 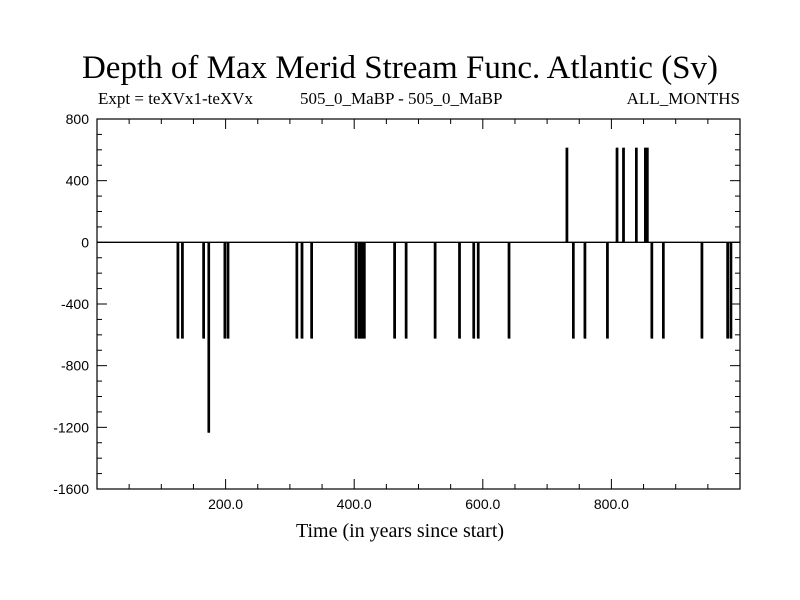 What do you see at coordinates (78, 119) in the screenshot?
I see `y-tick-label: 800` at bounding box center [78, 119].